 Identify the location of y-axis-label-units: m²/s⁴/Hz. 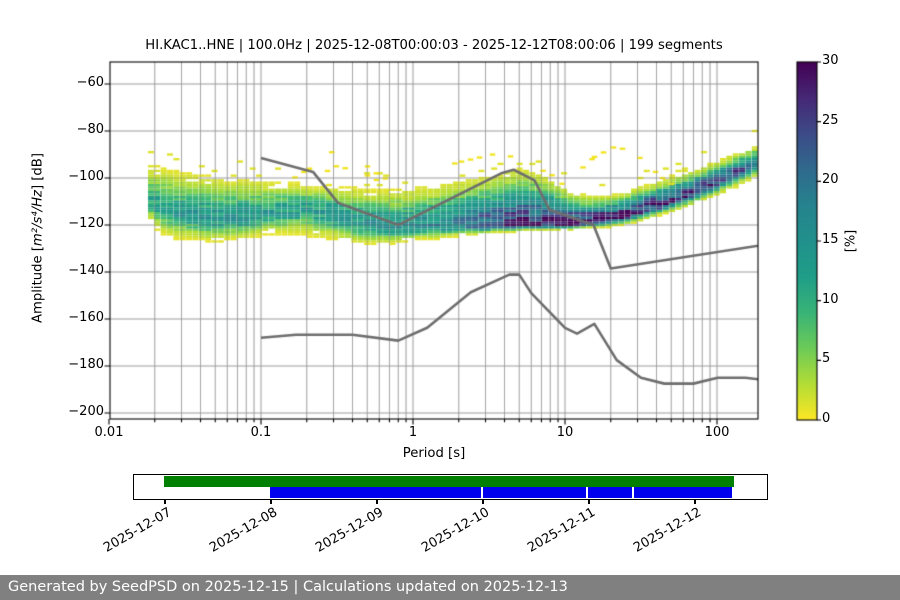
(38, 218).